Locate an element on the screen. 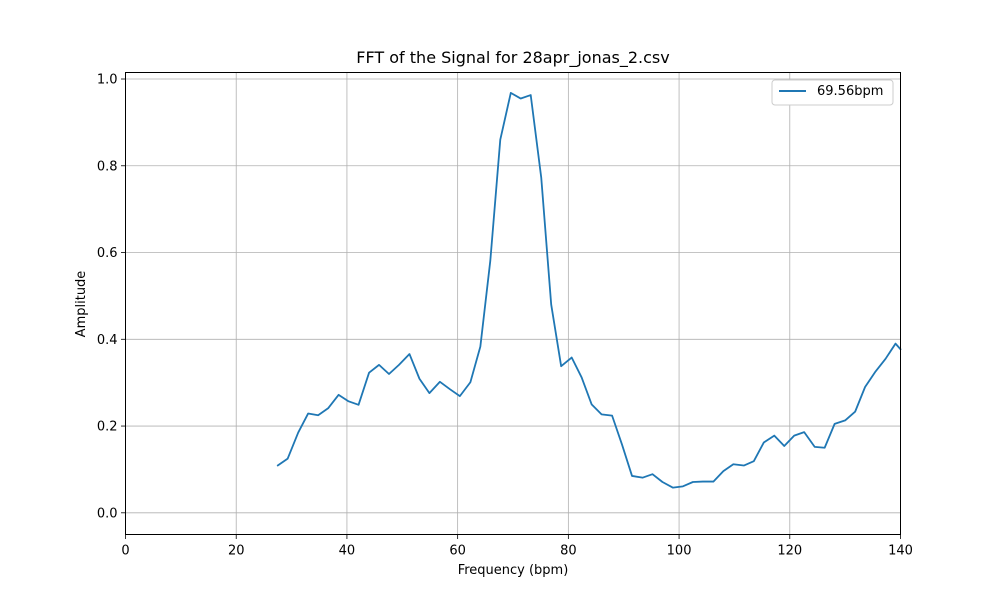 The width and height of the screenshot is (1000, 600). legend-label: 69.56bpm is located at coordinates (850, 91).